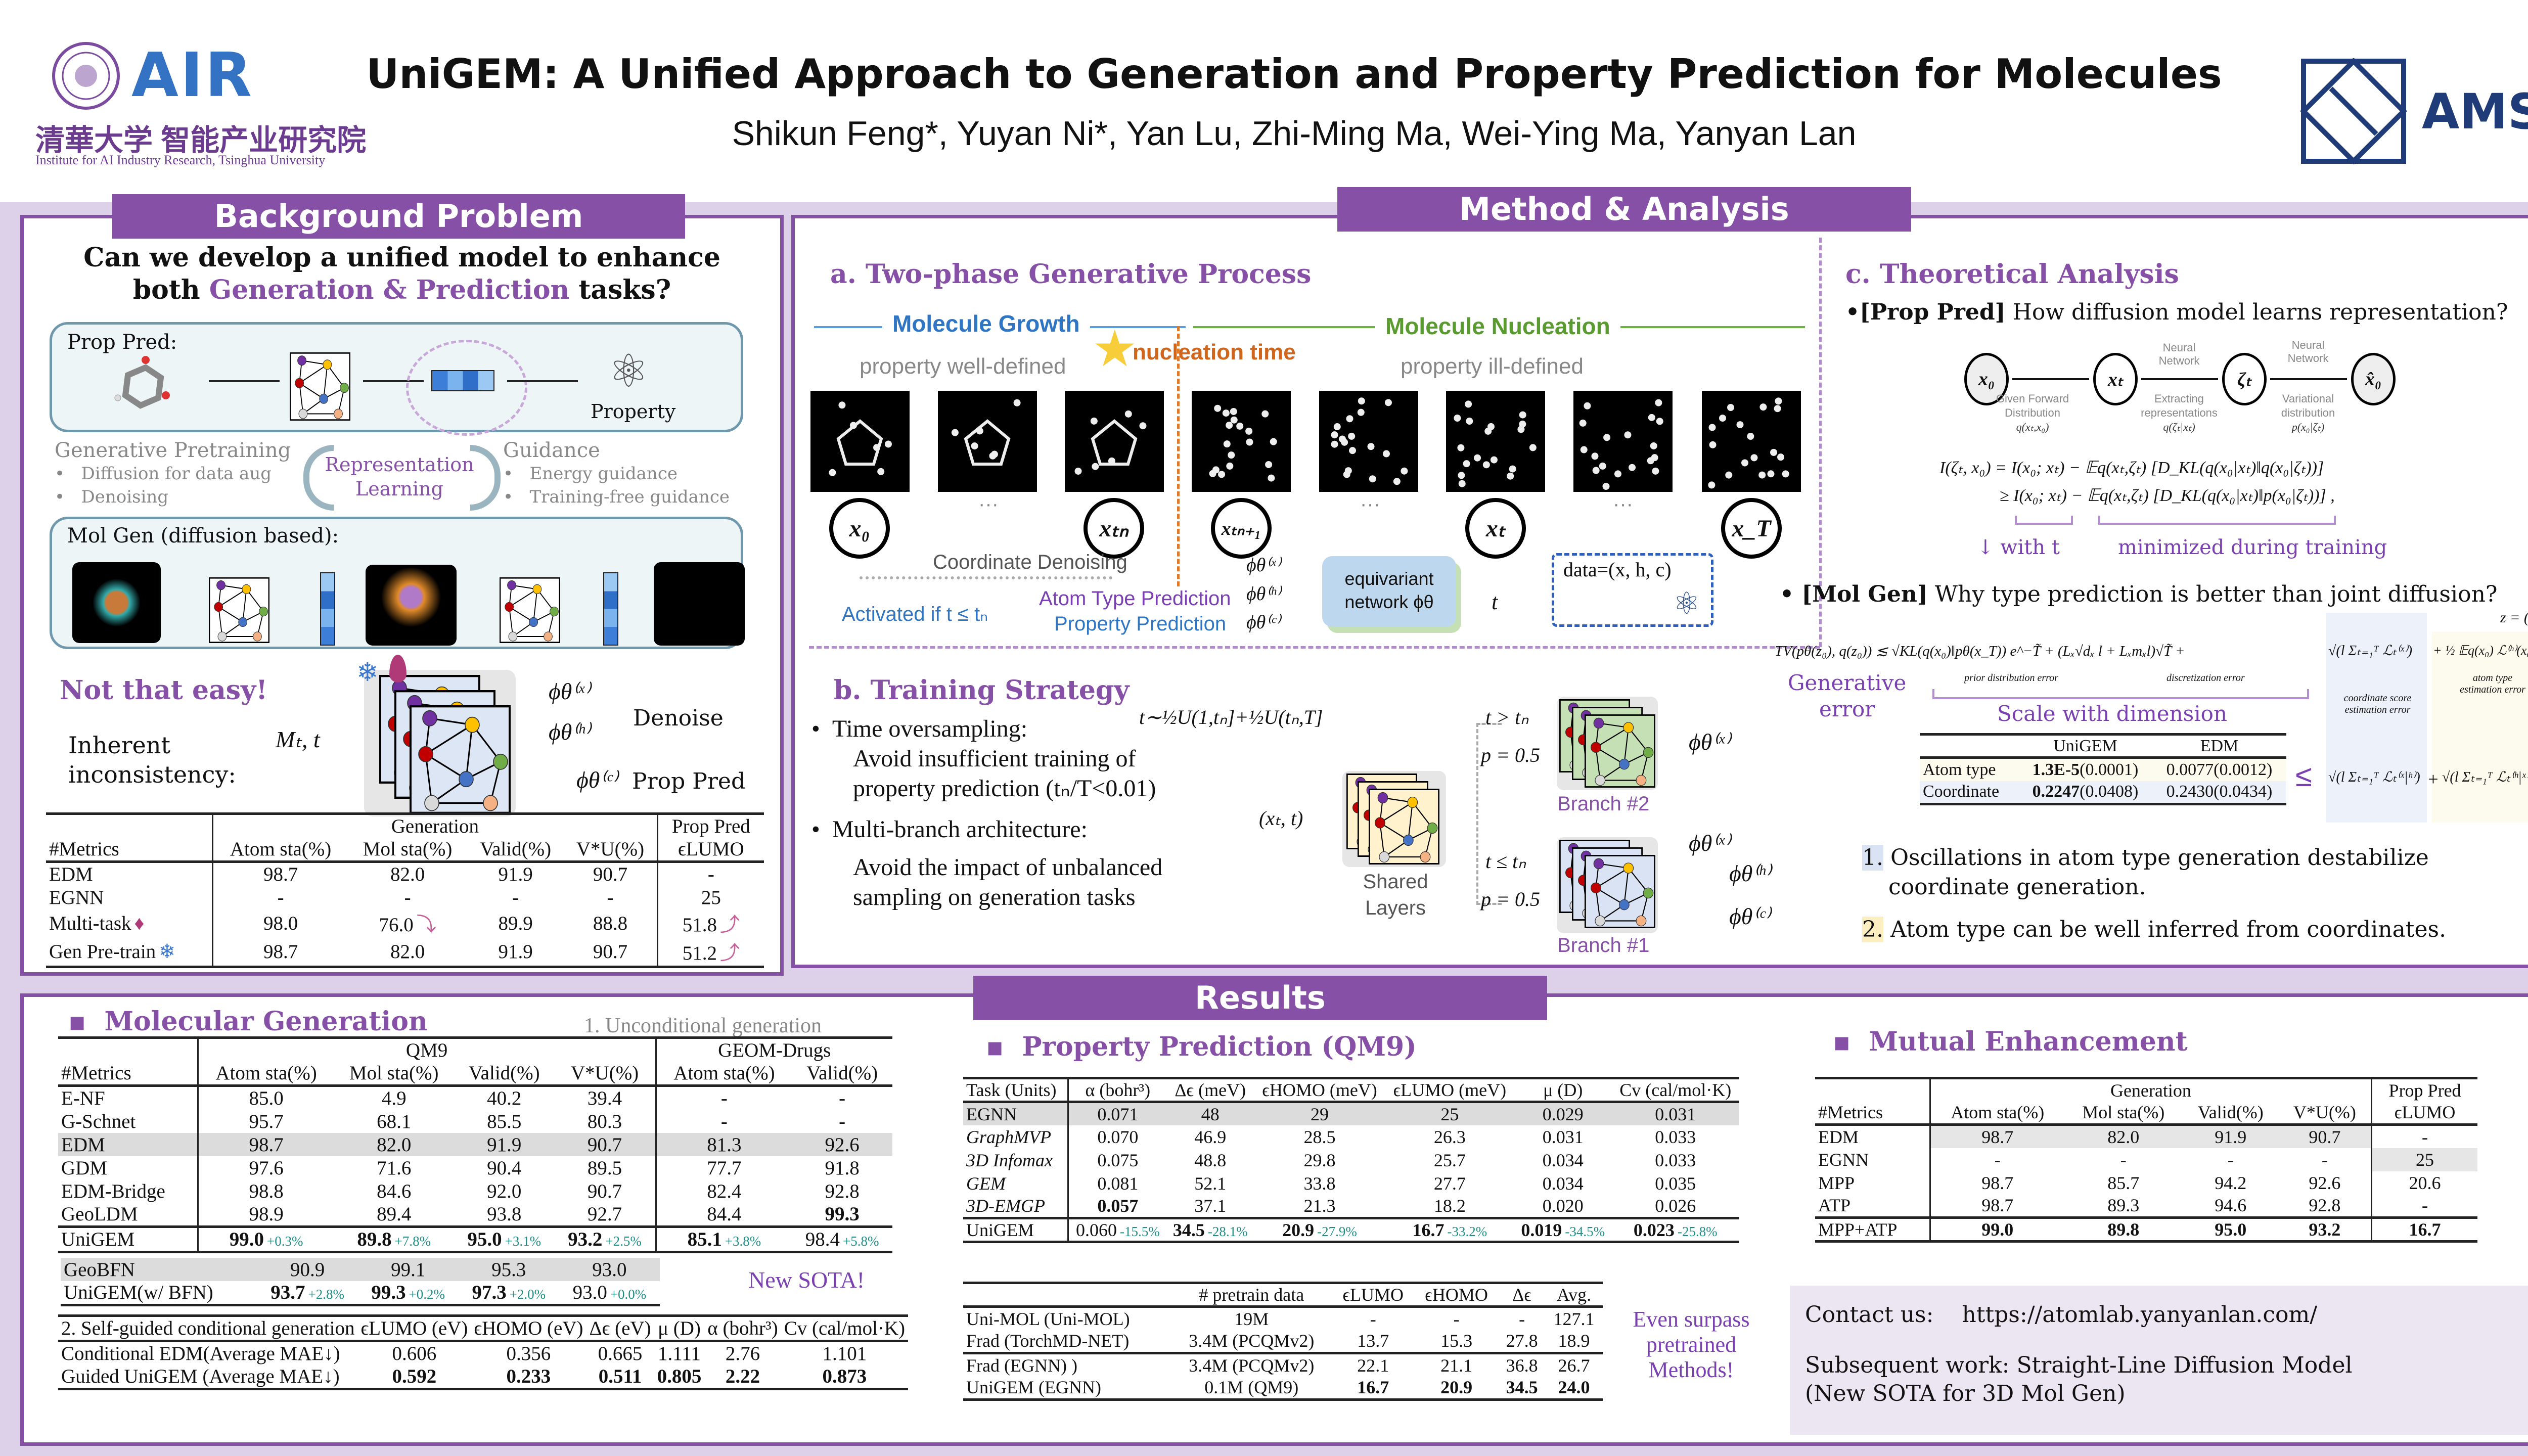 Image resolution: width=2528 pixels, height=1456 pixels. Describe the element at coordinates (2231, 1113) in the screenshot. I see `column-header: Valid(%)` at that location.